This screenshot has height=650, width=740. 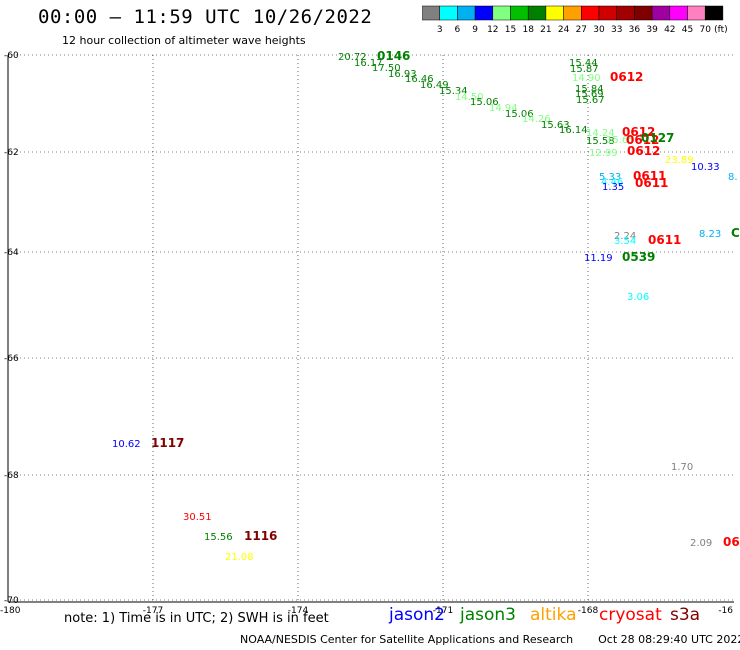 What do you see at coordinates (492, 30) in the screenshot?
I see `color-tick-label: 12` at bounding box center [492, 30].